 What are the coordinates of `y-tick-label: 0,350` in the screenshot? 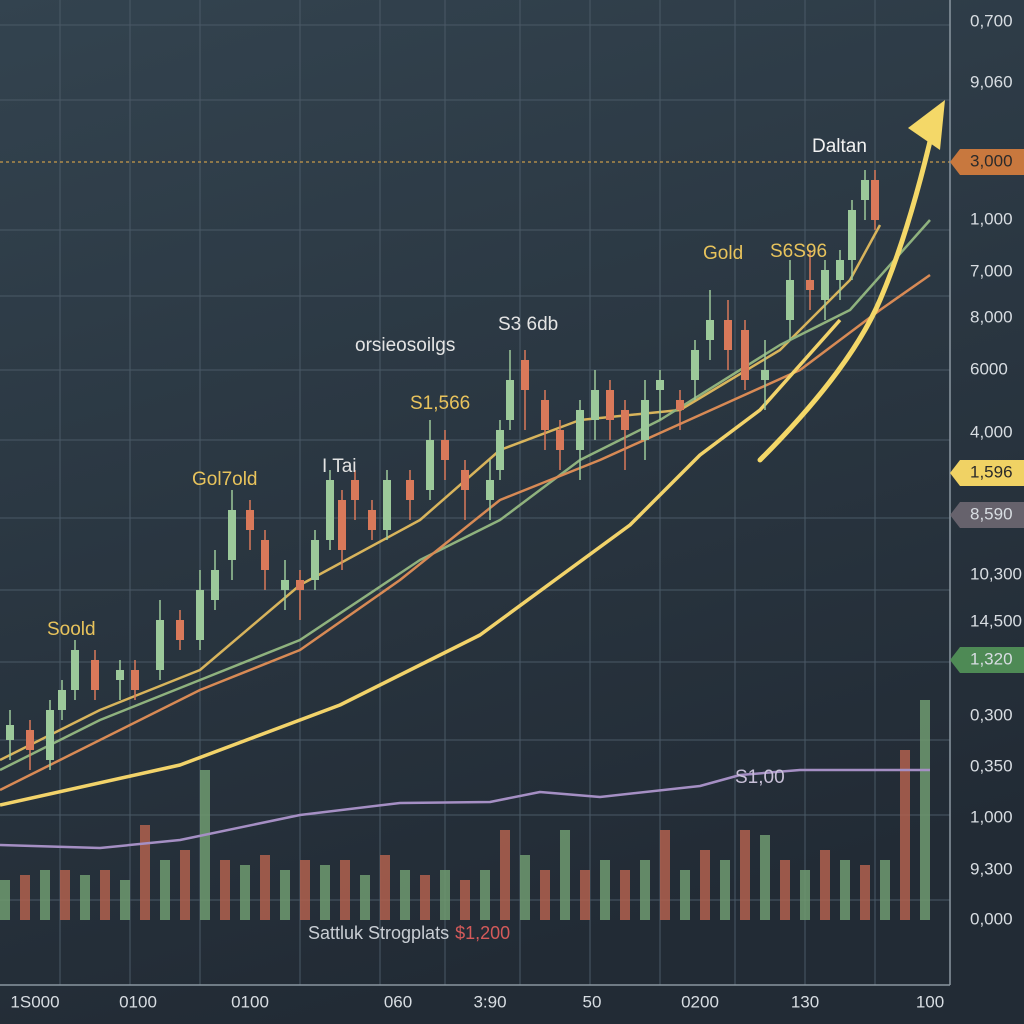 It's located at (991, 765).